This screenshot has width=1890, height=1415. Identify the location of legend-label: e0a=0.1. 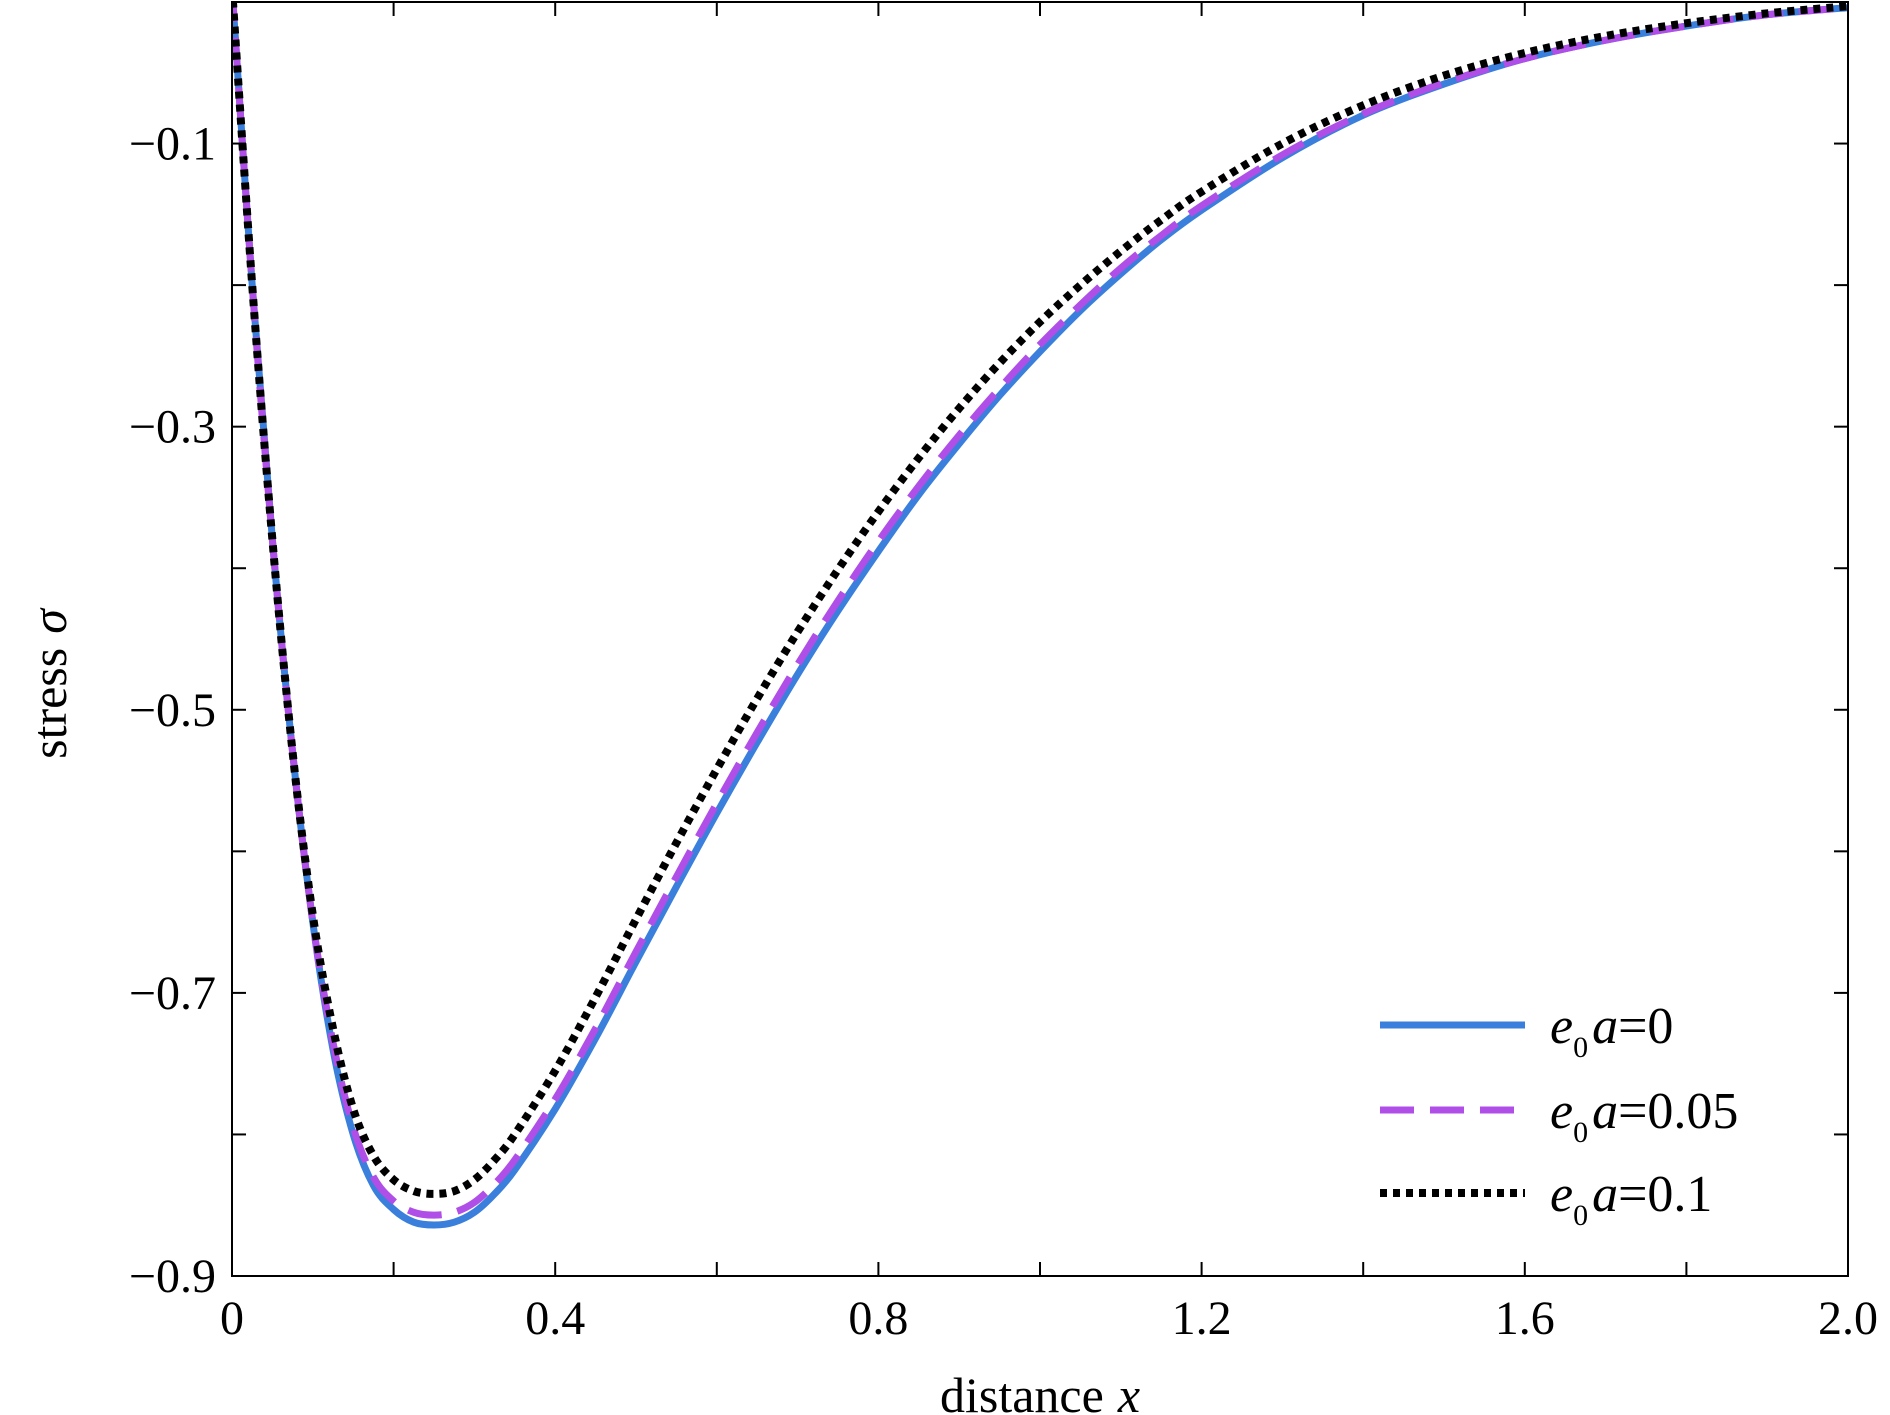
(1631, 1199).